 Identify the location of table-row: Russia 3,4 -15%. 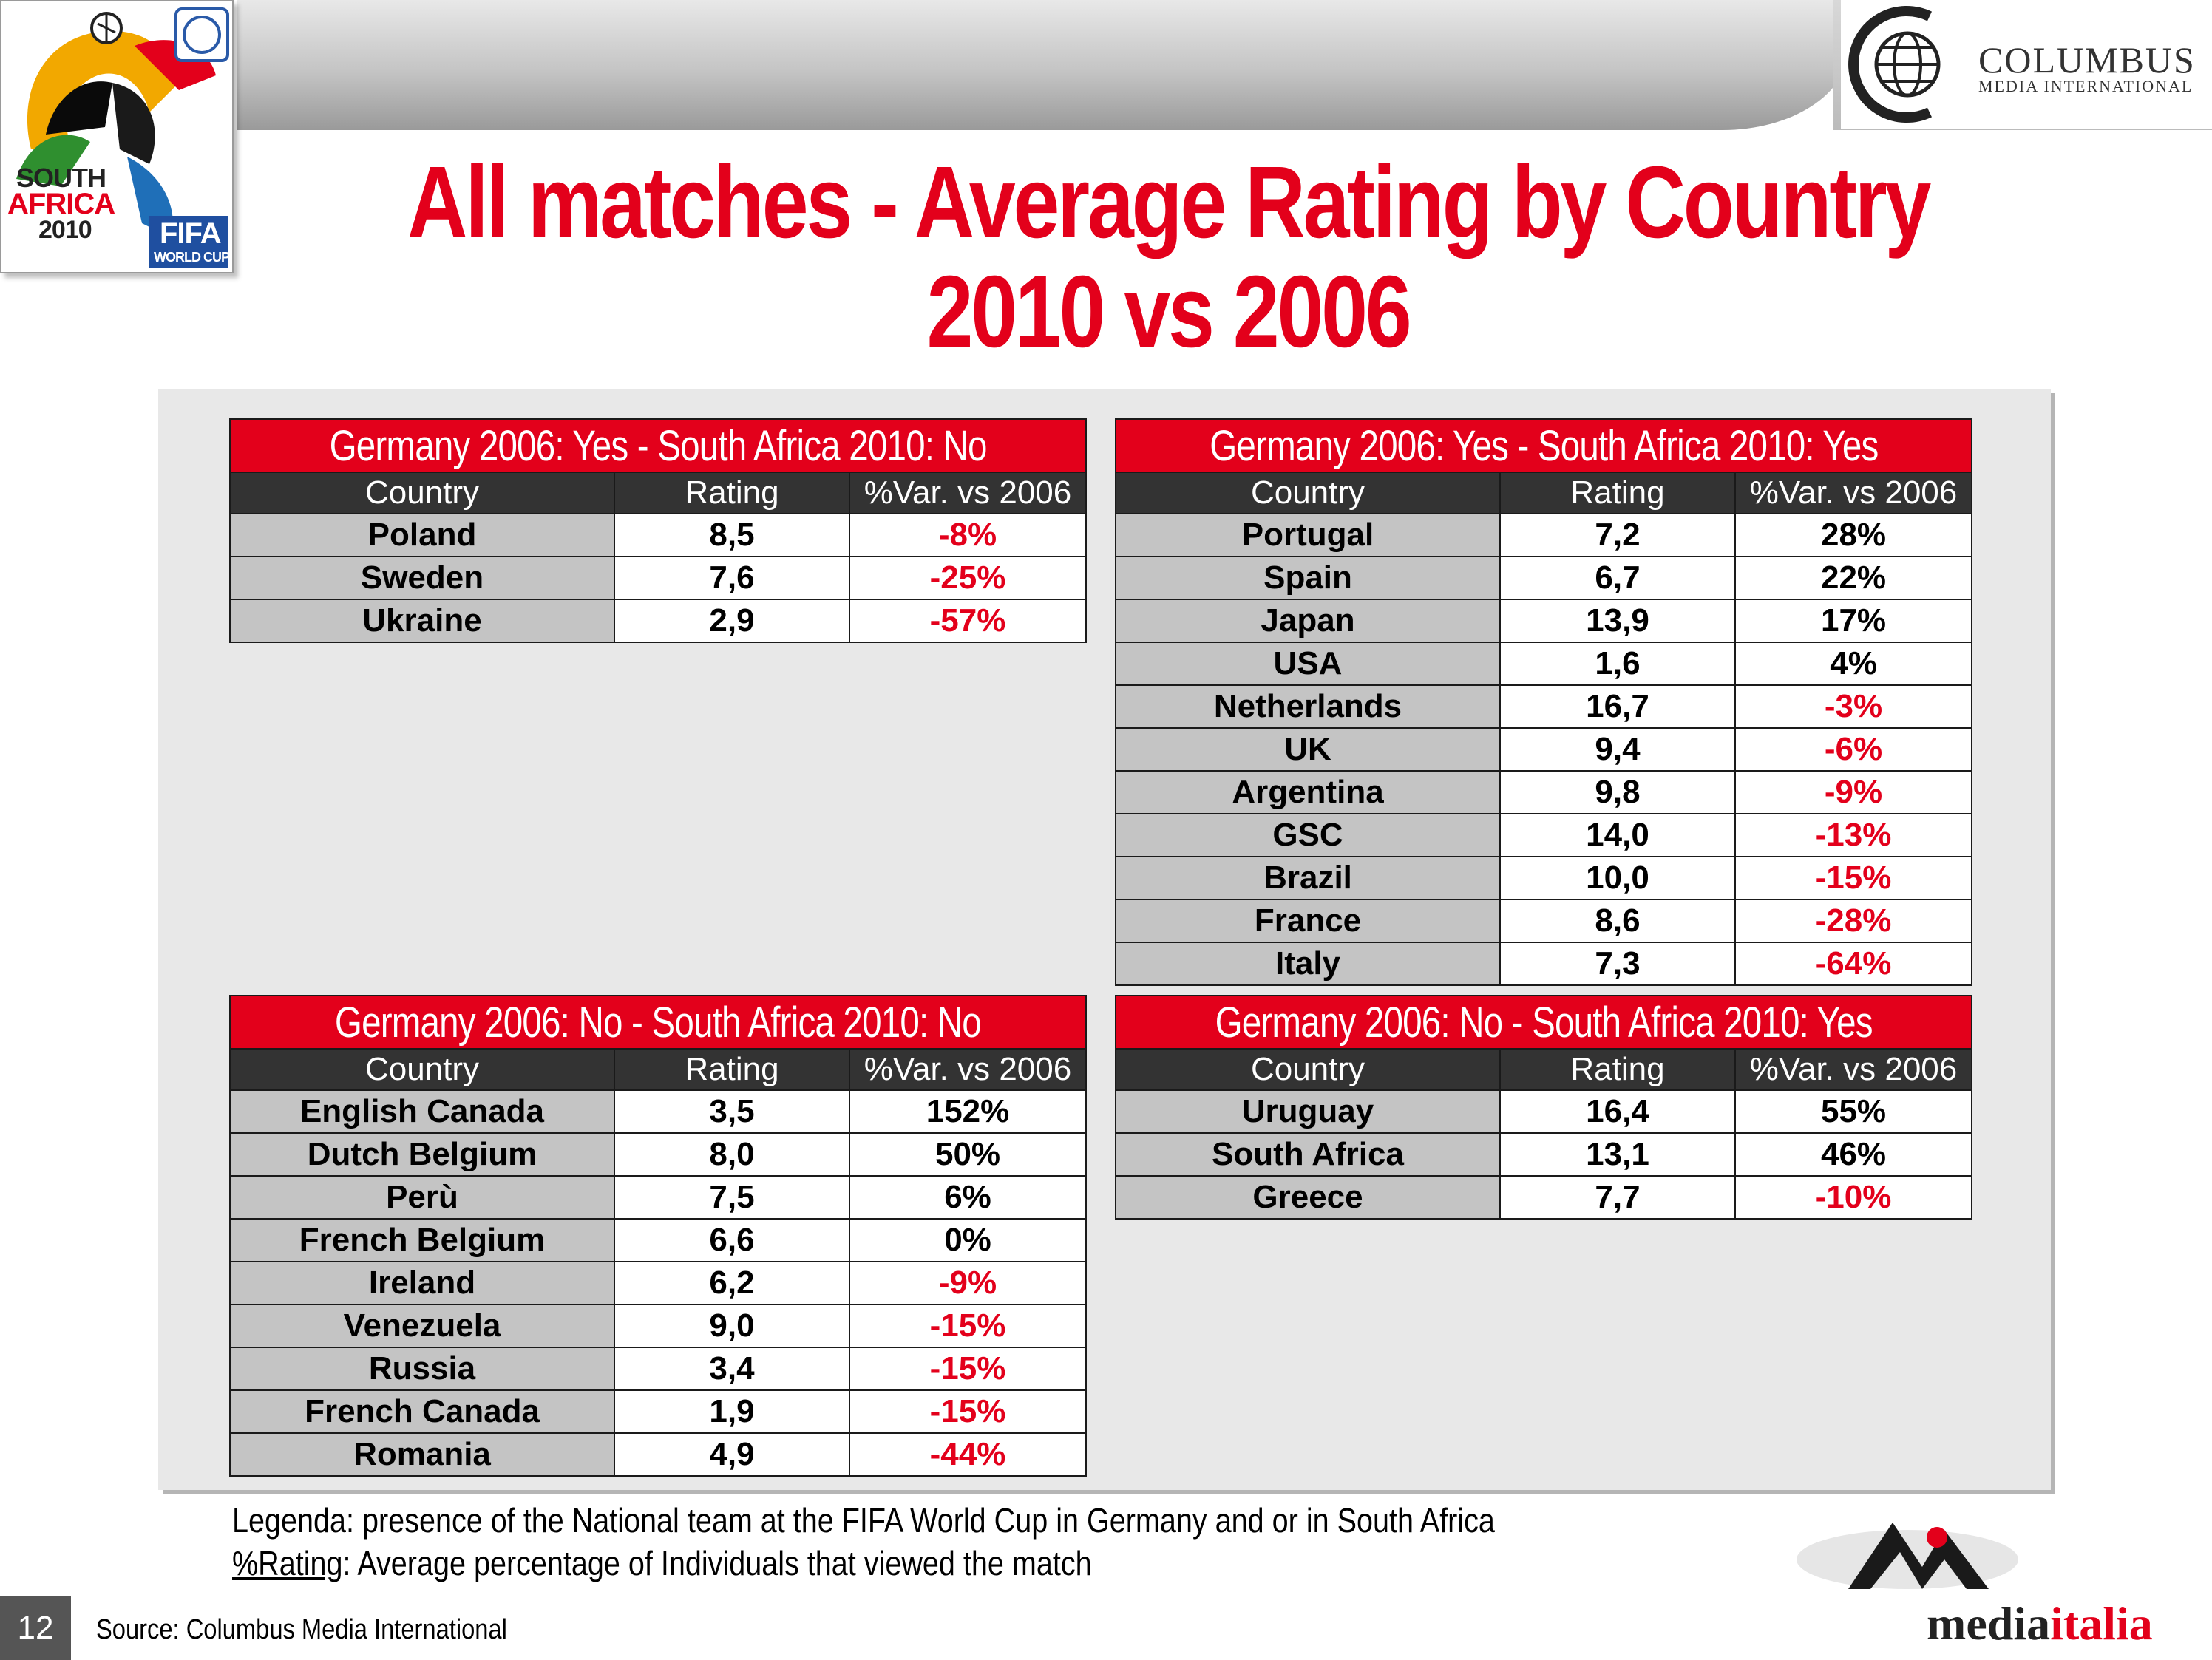
(658, 1369).